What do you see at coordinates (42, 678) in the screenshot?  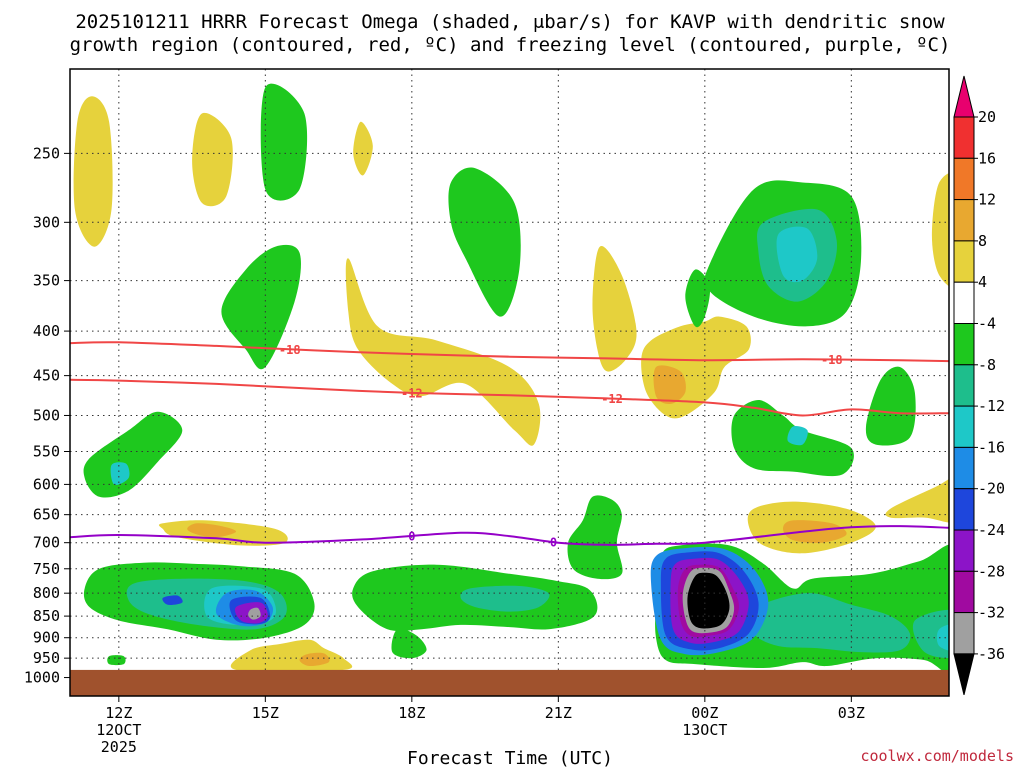 I see `y-tick-label: 1000` at bounding box center [42, 678].